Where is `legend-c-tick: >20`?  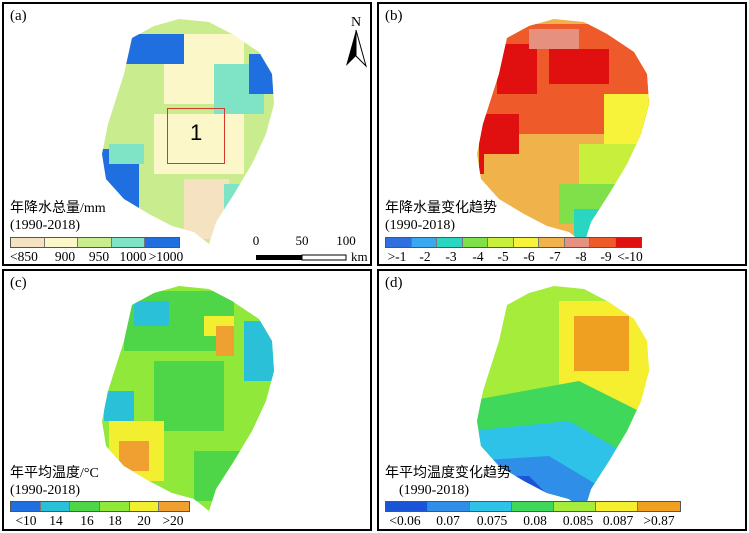
legend-c-tick: >20 is located at coordinates (173, 520).